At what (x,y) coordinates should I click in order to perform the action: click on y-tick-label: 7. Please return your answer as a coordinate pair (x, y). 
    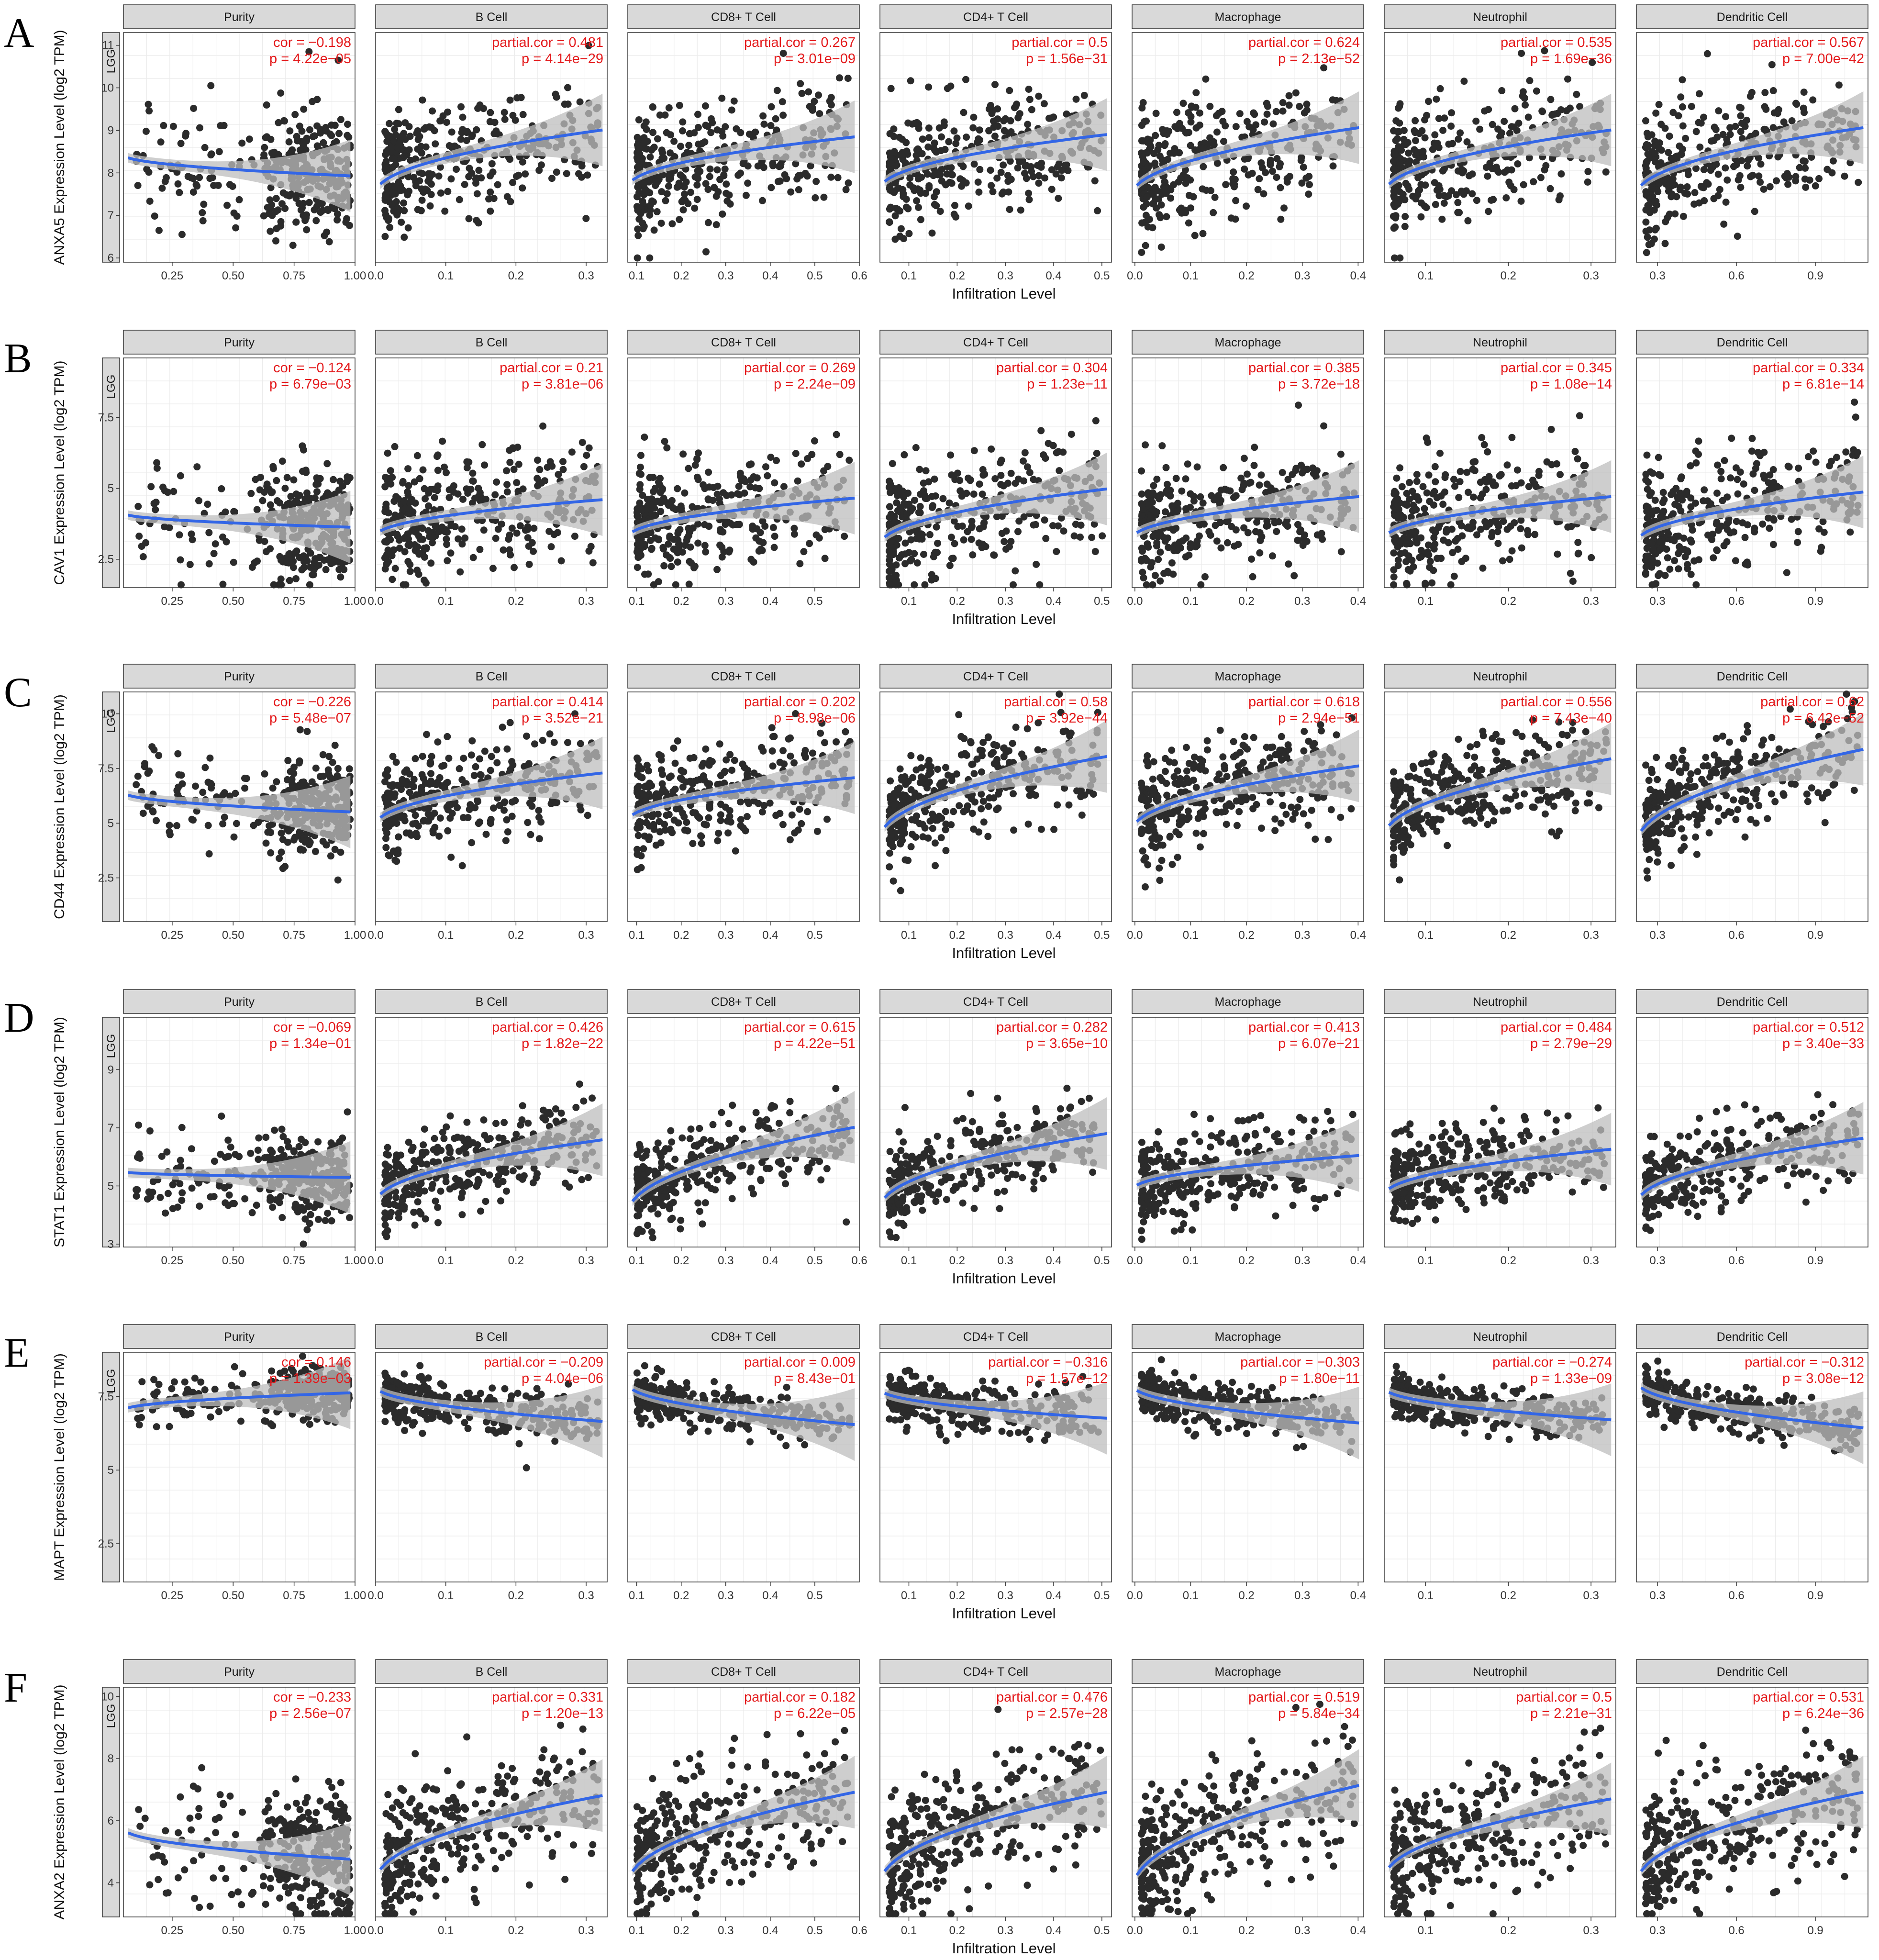
    Looking at the image, I should click on (111, 216).